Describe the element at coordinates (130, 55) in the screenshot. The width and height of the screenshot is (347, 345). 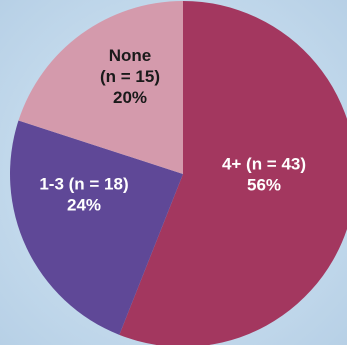
I see `slice-category-none: None` at that location.